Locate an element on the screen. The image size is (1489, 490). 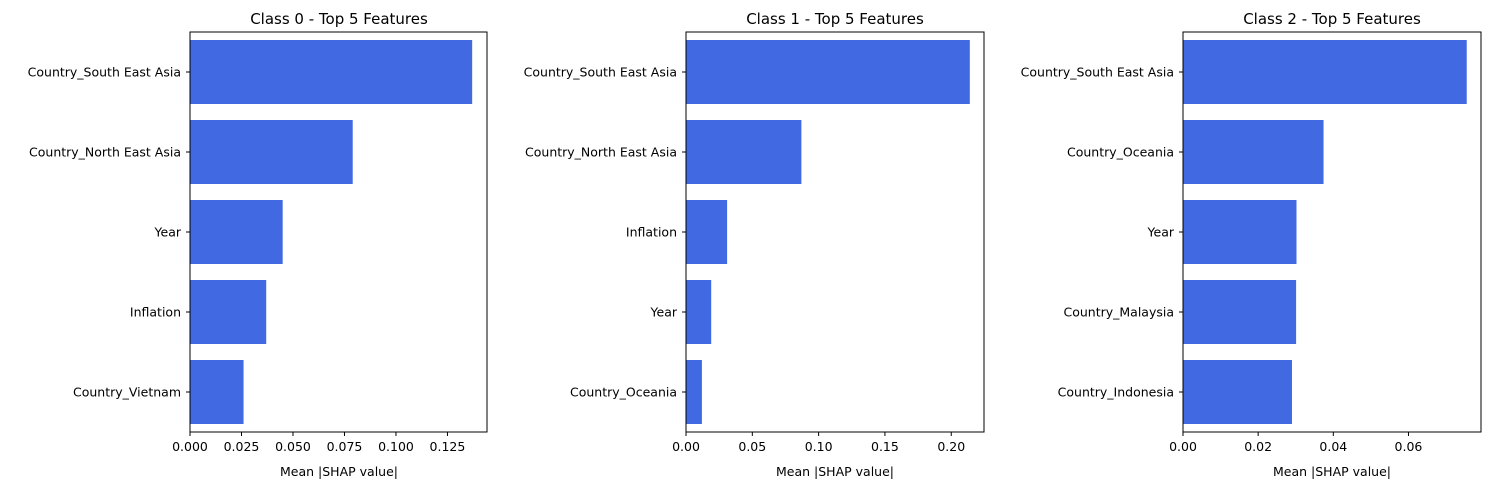
chart-title: Class 2 - Top 5 Features is located at coordinates (1332, 19).